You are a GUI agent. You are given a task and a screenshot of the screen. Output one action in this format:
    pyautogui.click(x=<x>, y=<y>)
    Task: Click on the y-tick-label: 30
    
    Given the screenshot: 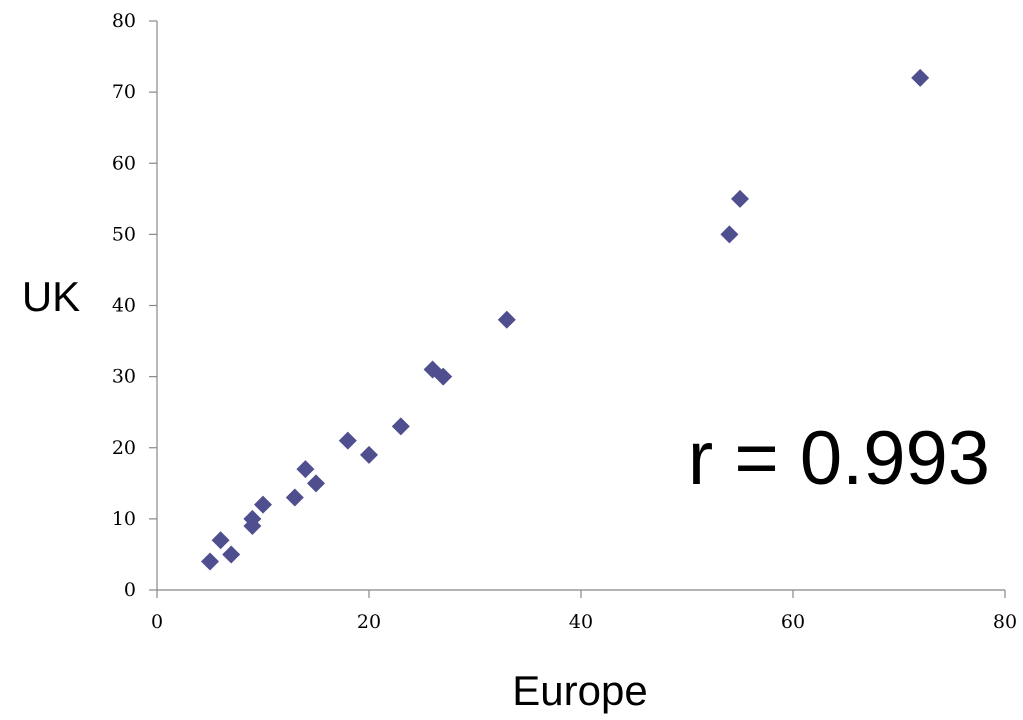 What is the action you would take?
    pyautogui.click(x=124, y=377)
    